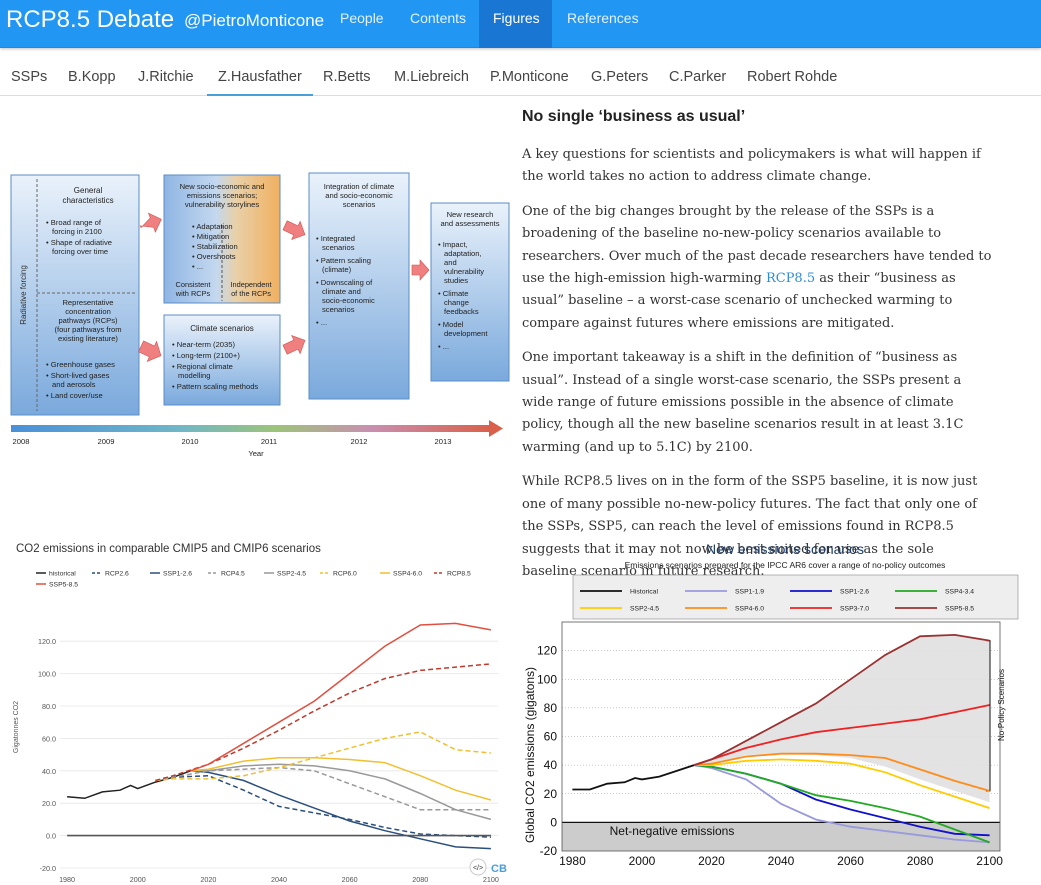  Describe the element at coordinates (251, 428) in the screenshot. I see `year-bar` at that location.